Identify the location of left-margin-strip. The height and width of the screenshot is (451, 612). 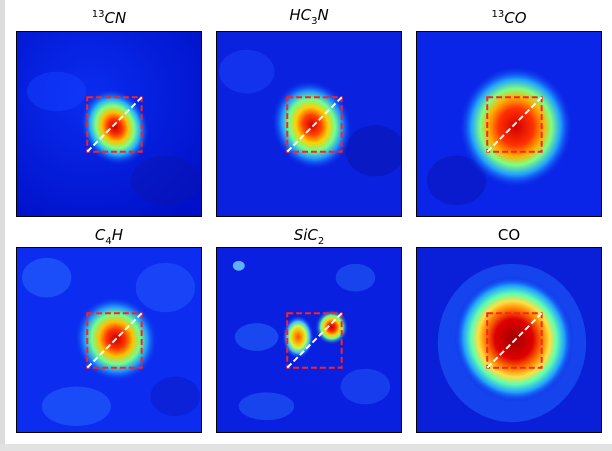
(2, 225).